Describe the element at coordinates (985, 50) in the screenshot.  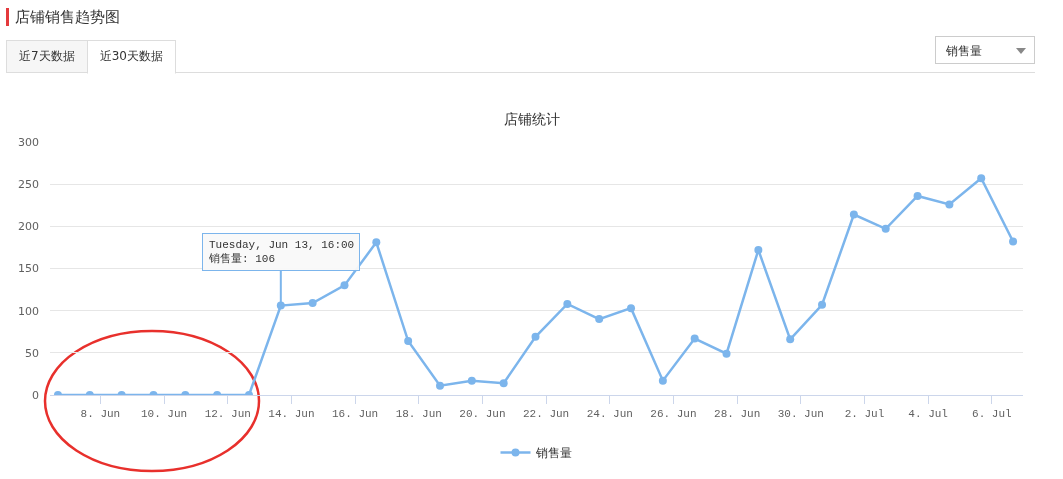
I see `text: 销售量` at that location.